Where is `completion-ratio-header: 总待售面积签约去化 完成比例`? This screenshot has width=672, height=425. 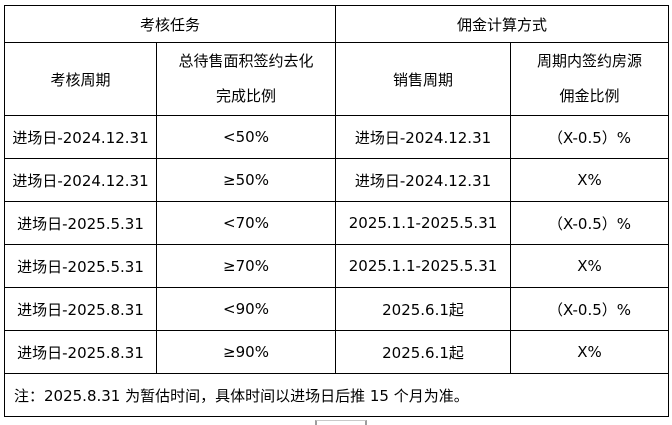 completion-ratio-header: 总待售面积签约去化 完成比例 is located at coordinates (246, 79).